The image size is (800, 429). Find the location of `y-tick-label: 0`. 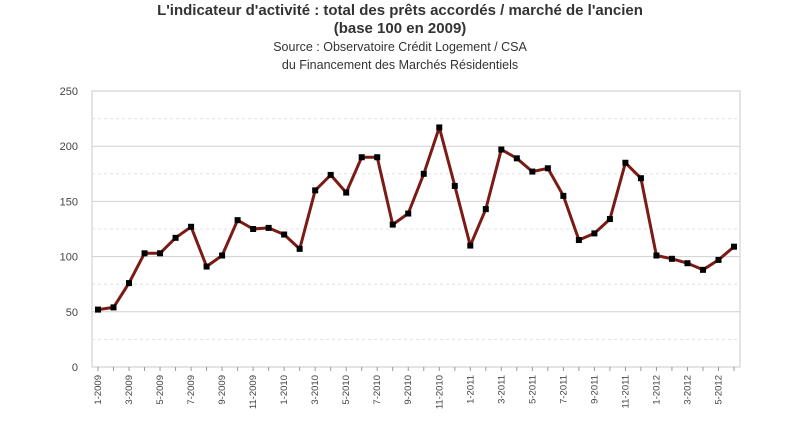

y-tick-label: 0 is located at coordinates (75, 368).